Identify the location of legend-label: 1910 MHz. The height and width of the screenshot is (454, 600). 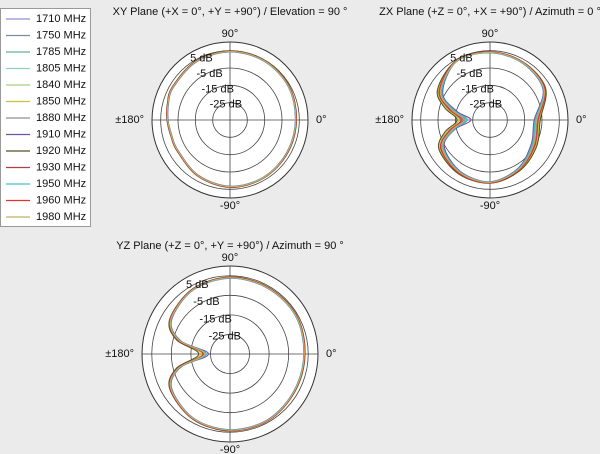
(61, 134).